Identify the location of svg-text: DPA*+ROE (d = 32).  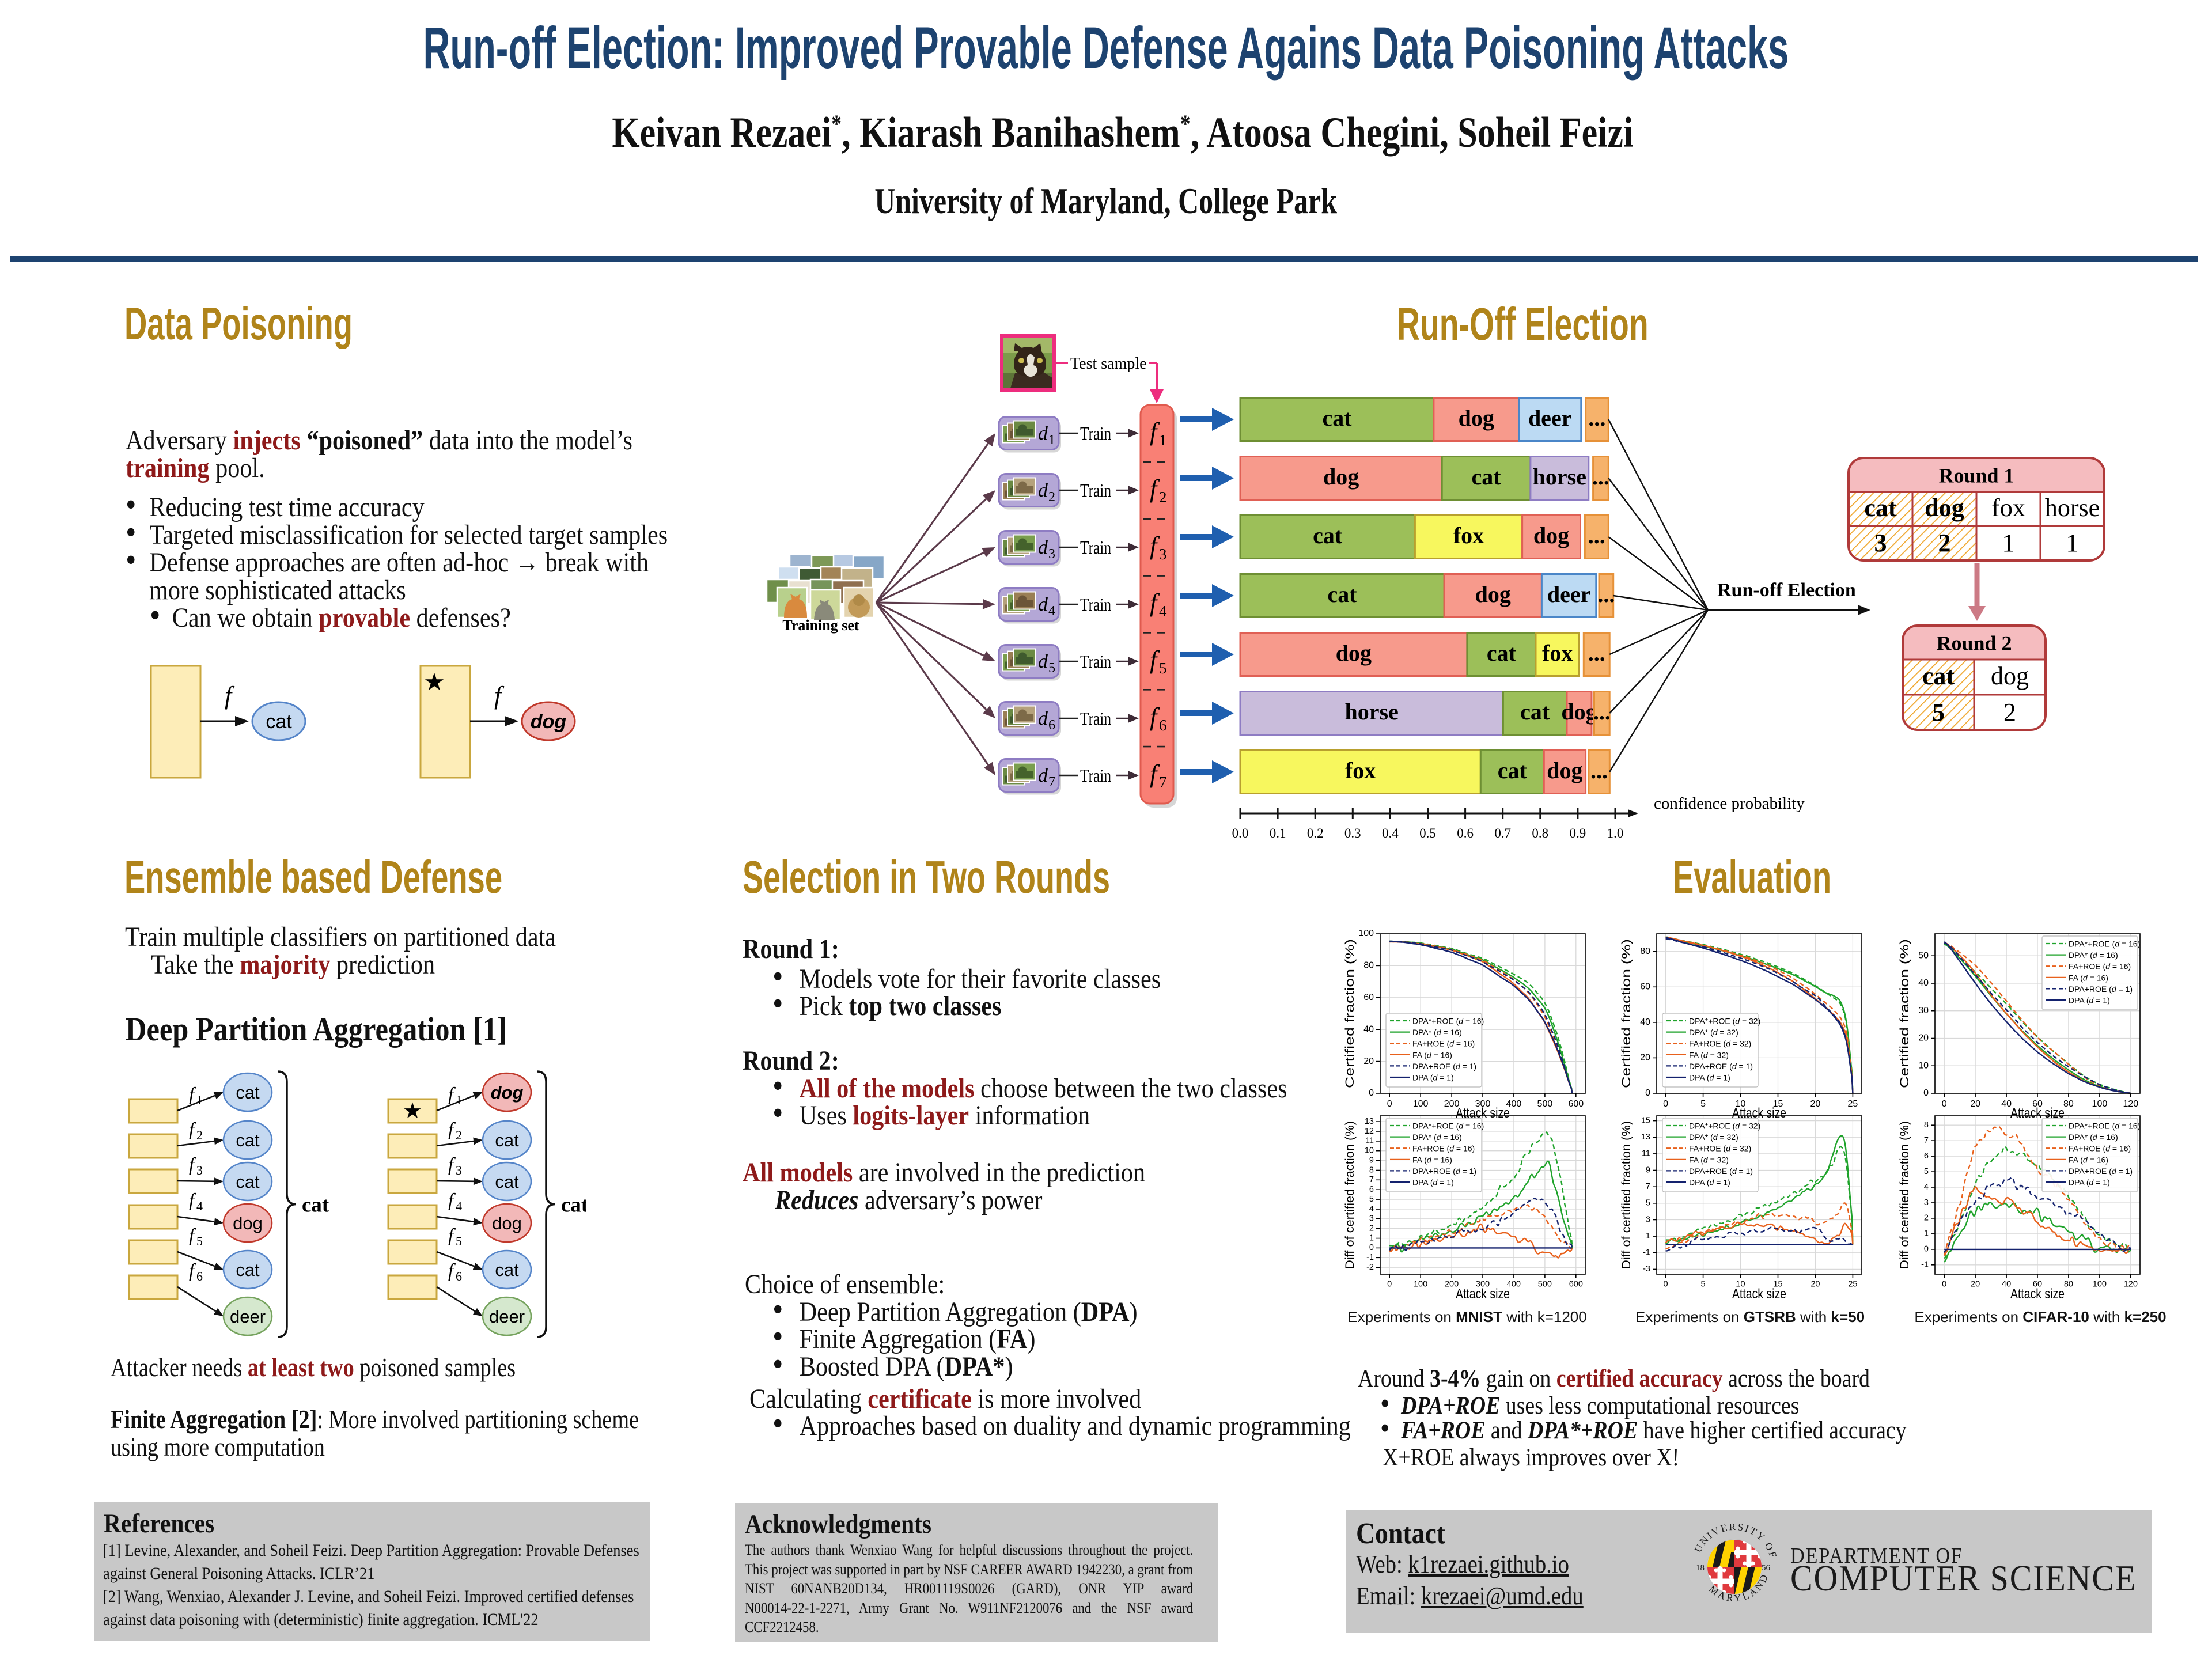
(1724, 1021).